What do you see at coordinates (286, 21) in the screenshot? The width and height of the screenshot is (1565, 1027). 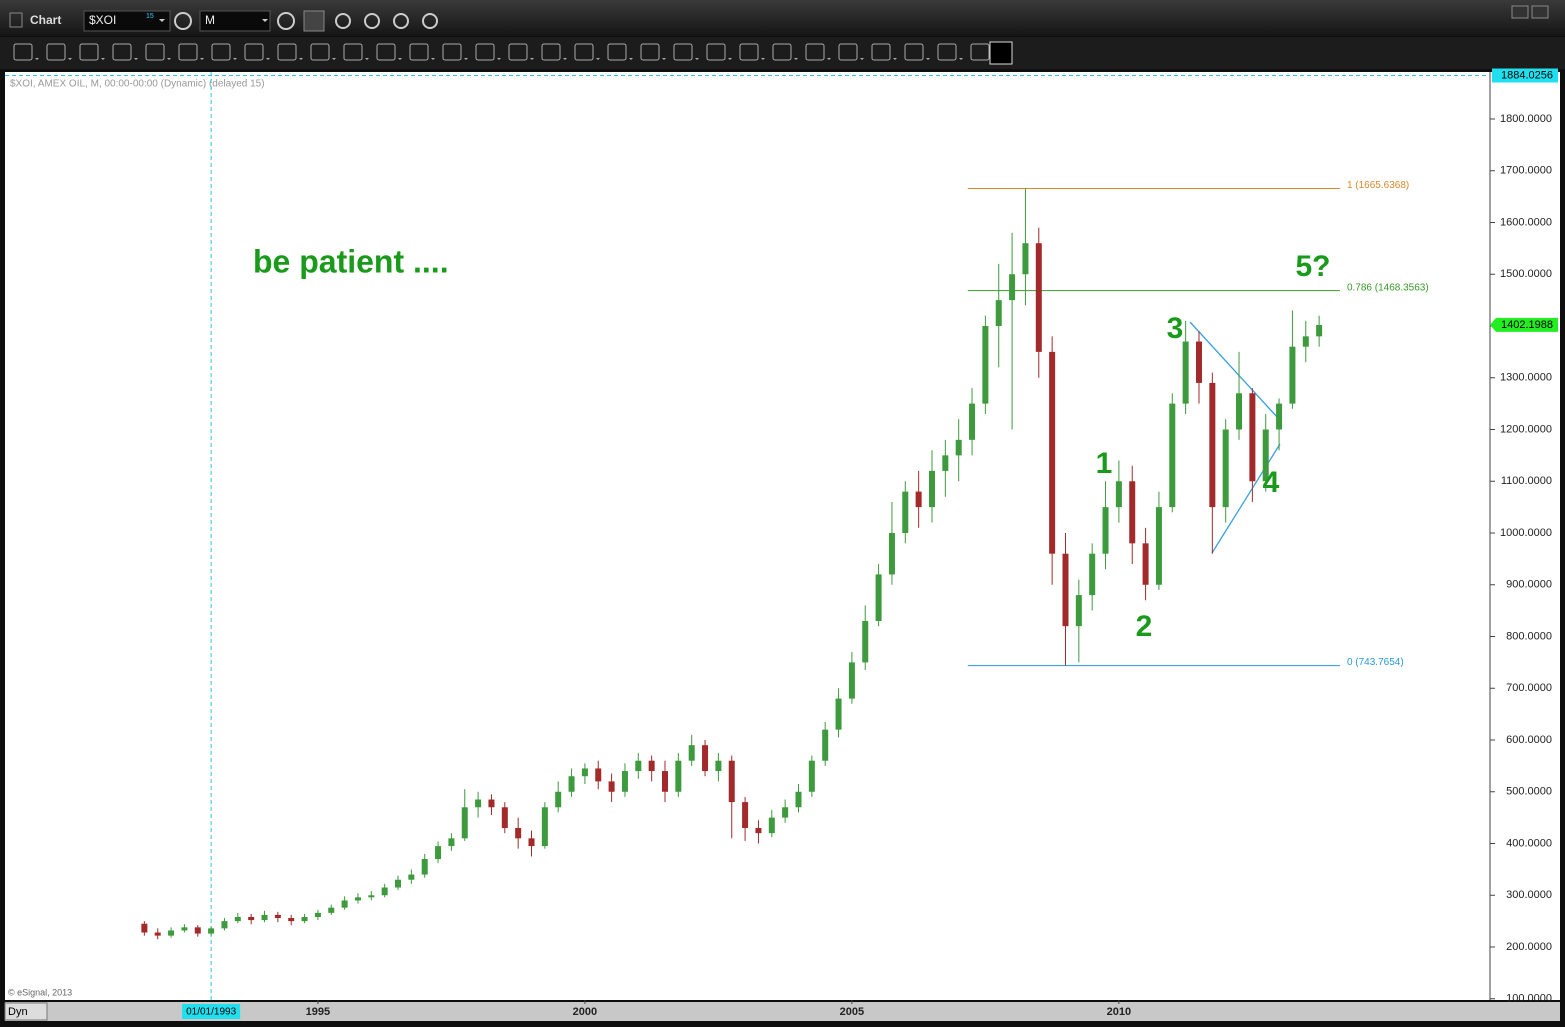 I see `time-button` at bounding box center [286, 21].